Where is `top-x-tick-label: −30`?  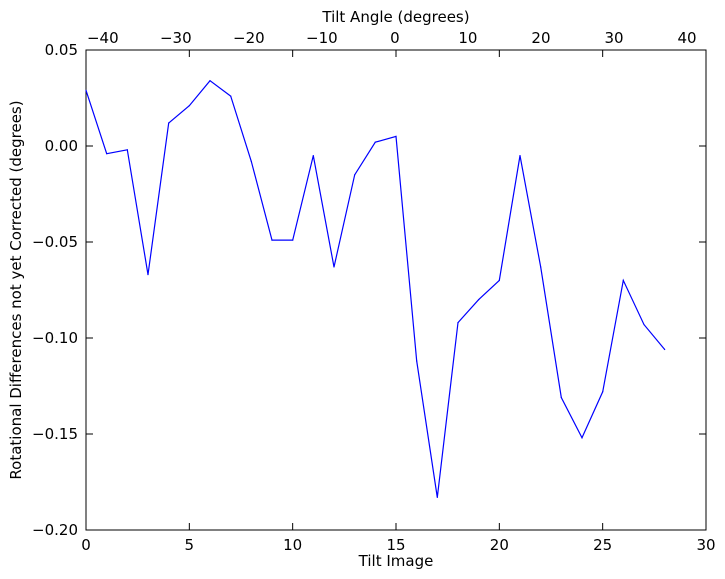 top-x-tick-label: −30 is located at coordinates (176, 38).